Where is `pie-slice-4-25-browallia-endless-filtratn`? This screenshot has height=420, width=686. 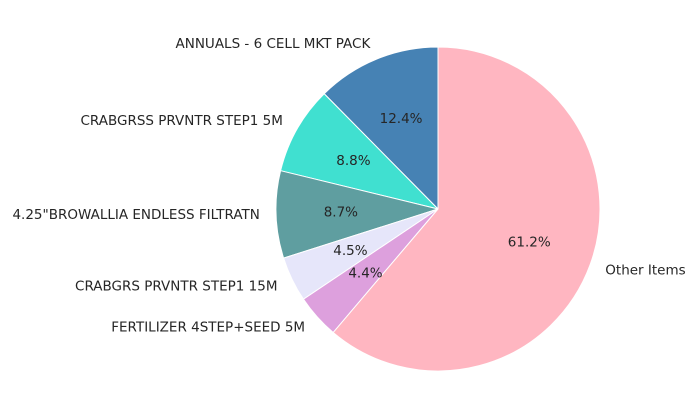 pie-slice-4-25-browallia-endless-filtratn is located at coordinates (357, 214).